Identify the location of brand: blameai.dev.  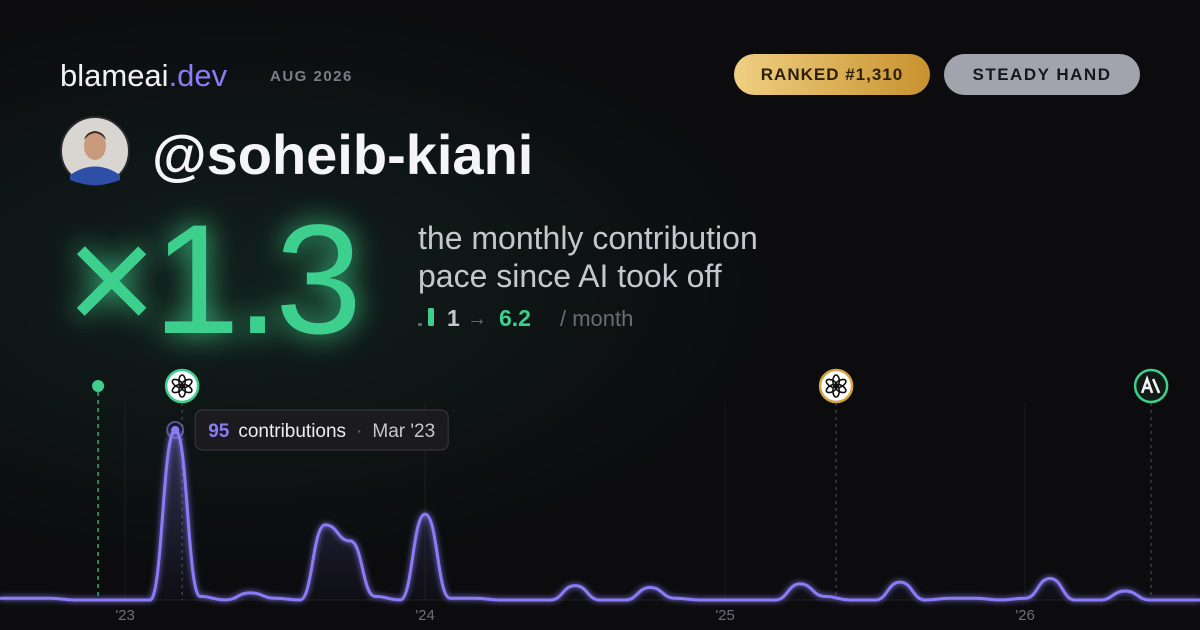
(144, 75).